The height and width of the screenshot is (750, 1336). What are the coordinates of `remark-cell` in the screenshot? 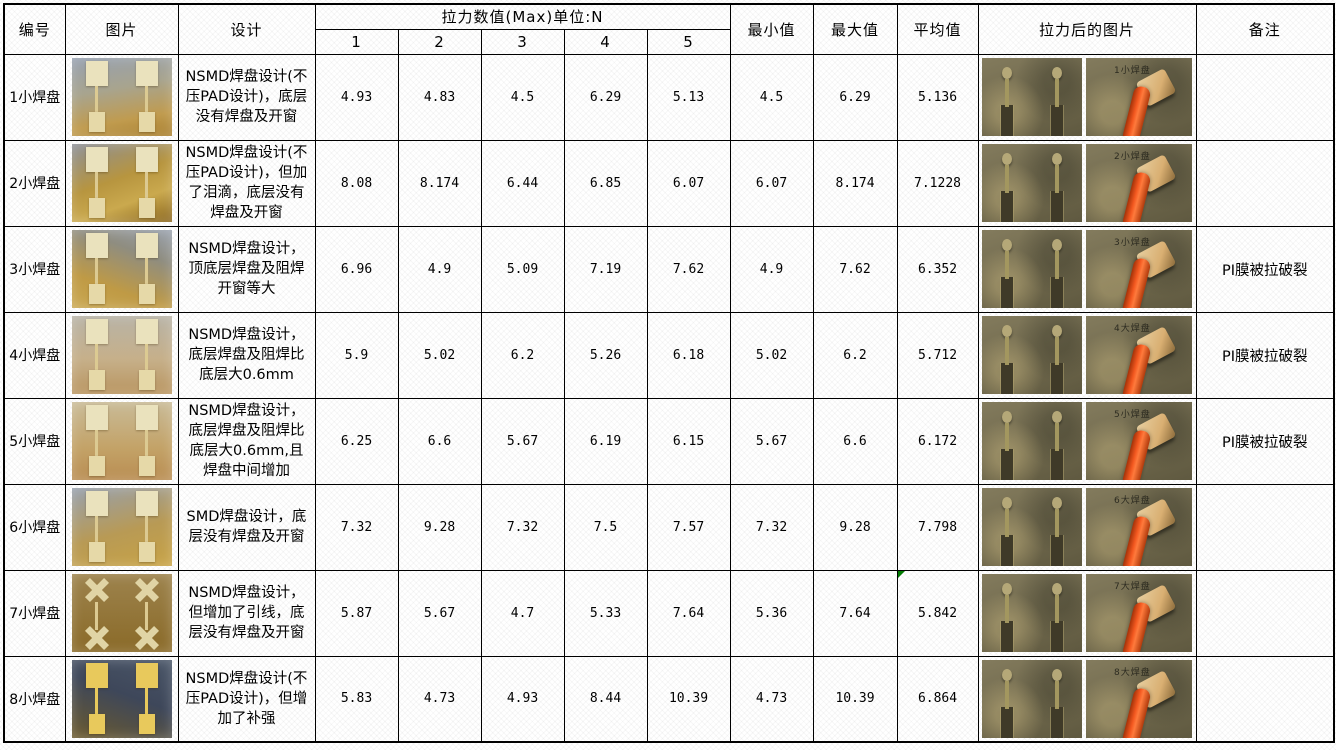 It's located at (1265, 183).